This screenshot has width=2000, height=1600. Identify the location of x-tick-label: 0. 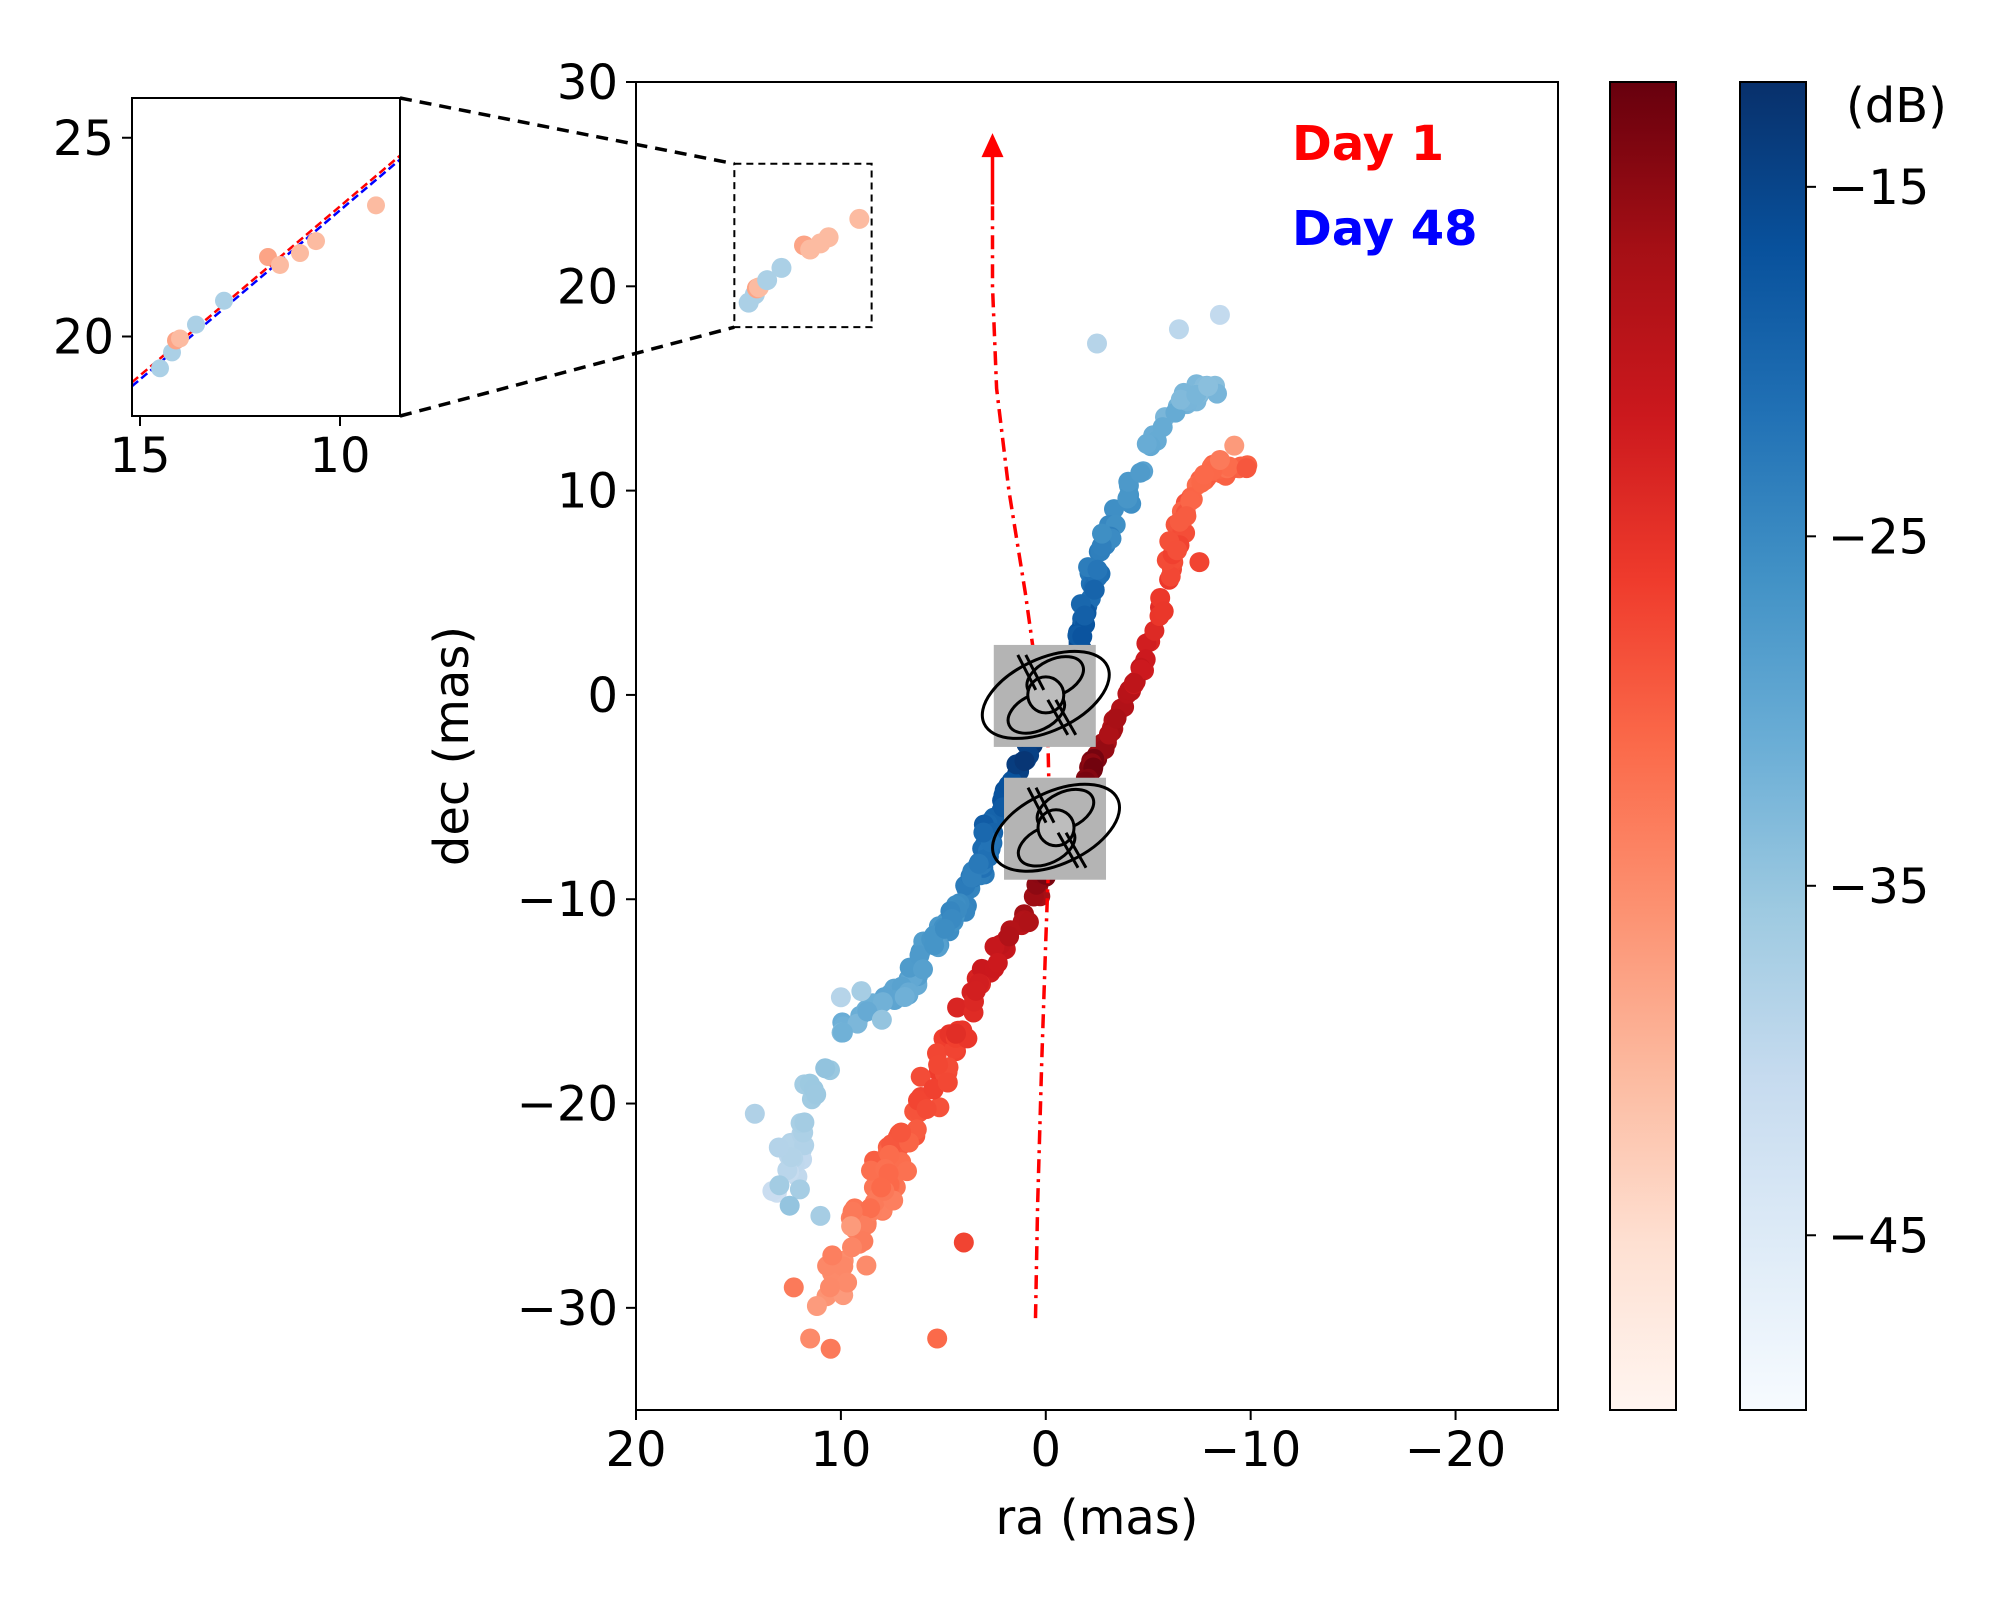
(1046, 1450).